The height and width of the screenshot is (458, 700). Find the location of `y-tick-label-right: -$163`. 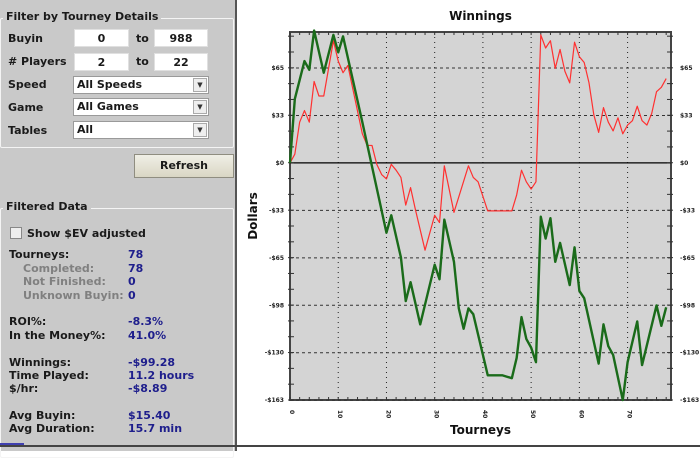

y-tick-label-right: -$163 is located at coordinates (689, 400).